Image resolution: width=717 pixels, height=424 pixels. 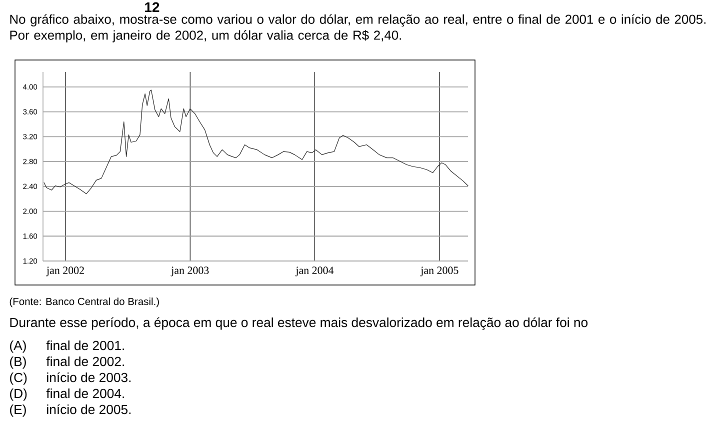 What do you see at coordinates (18, 362) in the screenshot?
I see `text: (B)` at bounding box center [18, 362].